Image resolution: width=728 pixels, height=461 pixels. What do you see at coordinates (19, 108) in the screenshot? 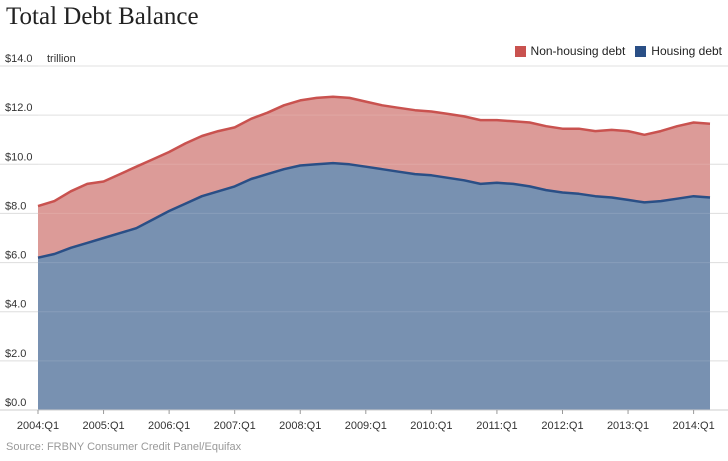
I see `y-tick-label: $12.0` at bounding box center [19, 108].